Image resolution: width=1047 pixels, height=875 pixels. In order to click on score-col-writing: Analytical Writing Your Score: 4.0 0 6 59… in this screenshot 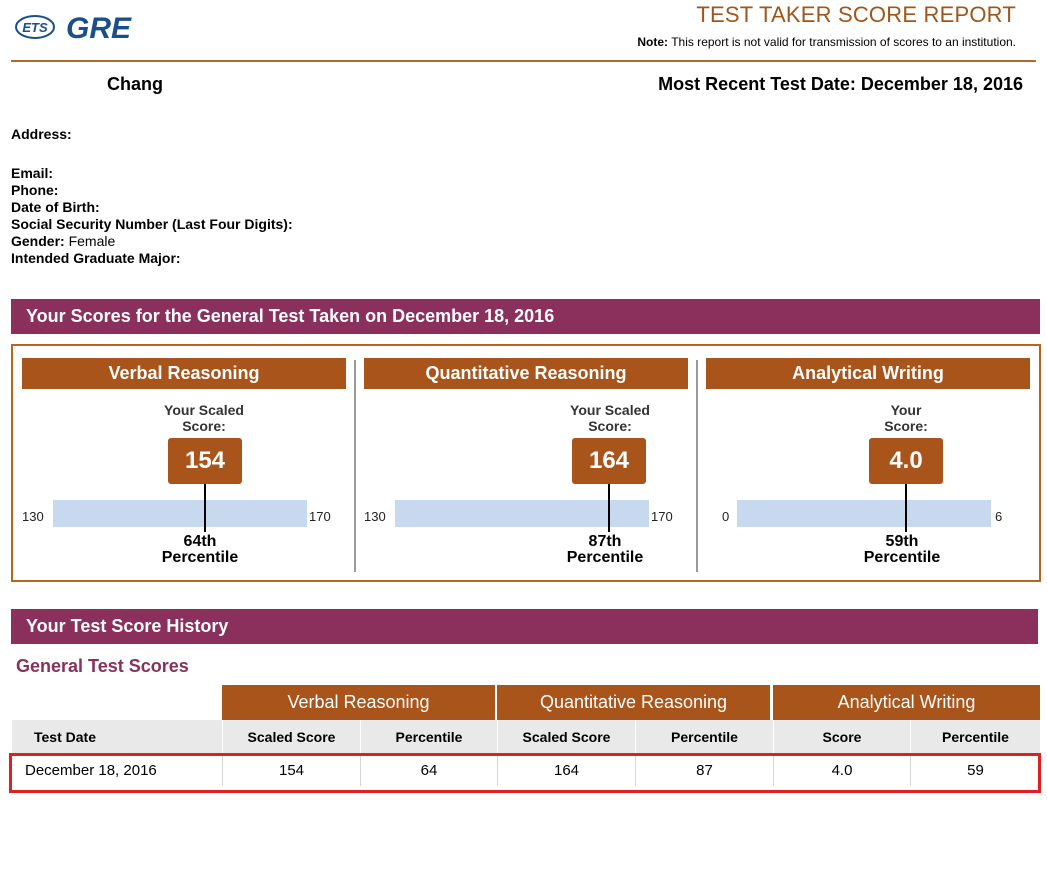, I will do `click(869, 465)`.